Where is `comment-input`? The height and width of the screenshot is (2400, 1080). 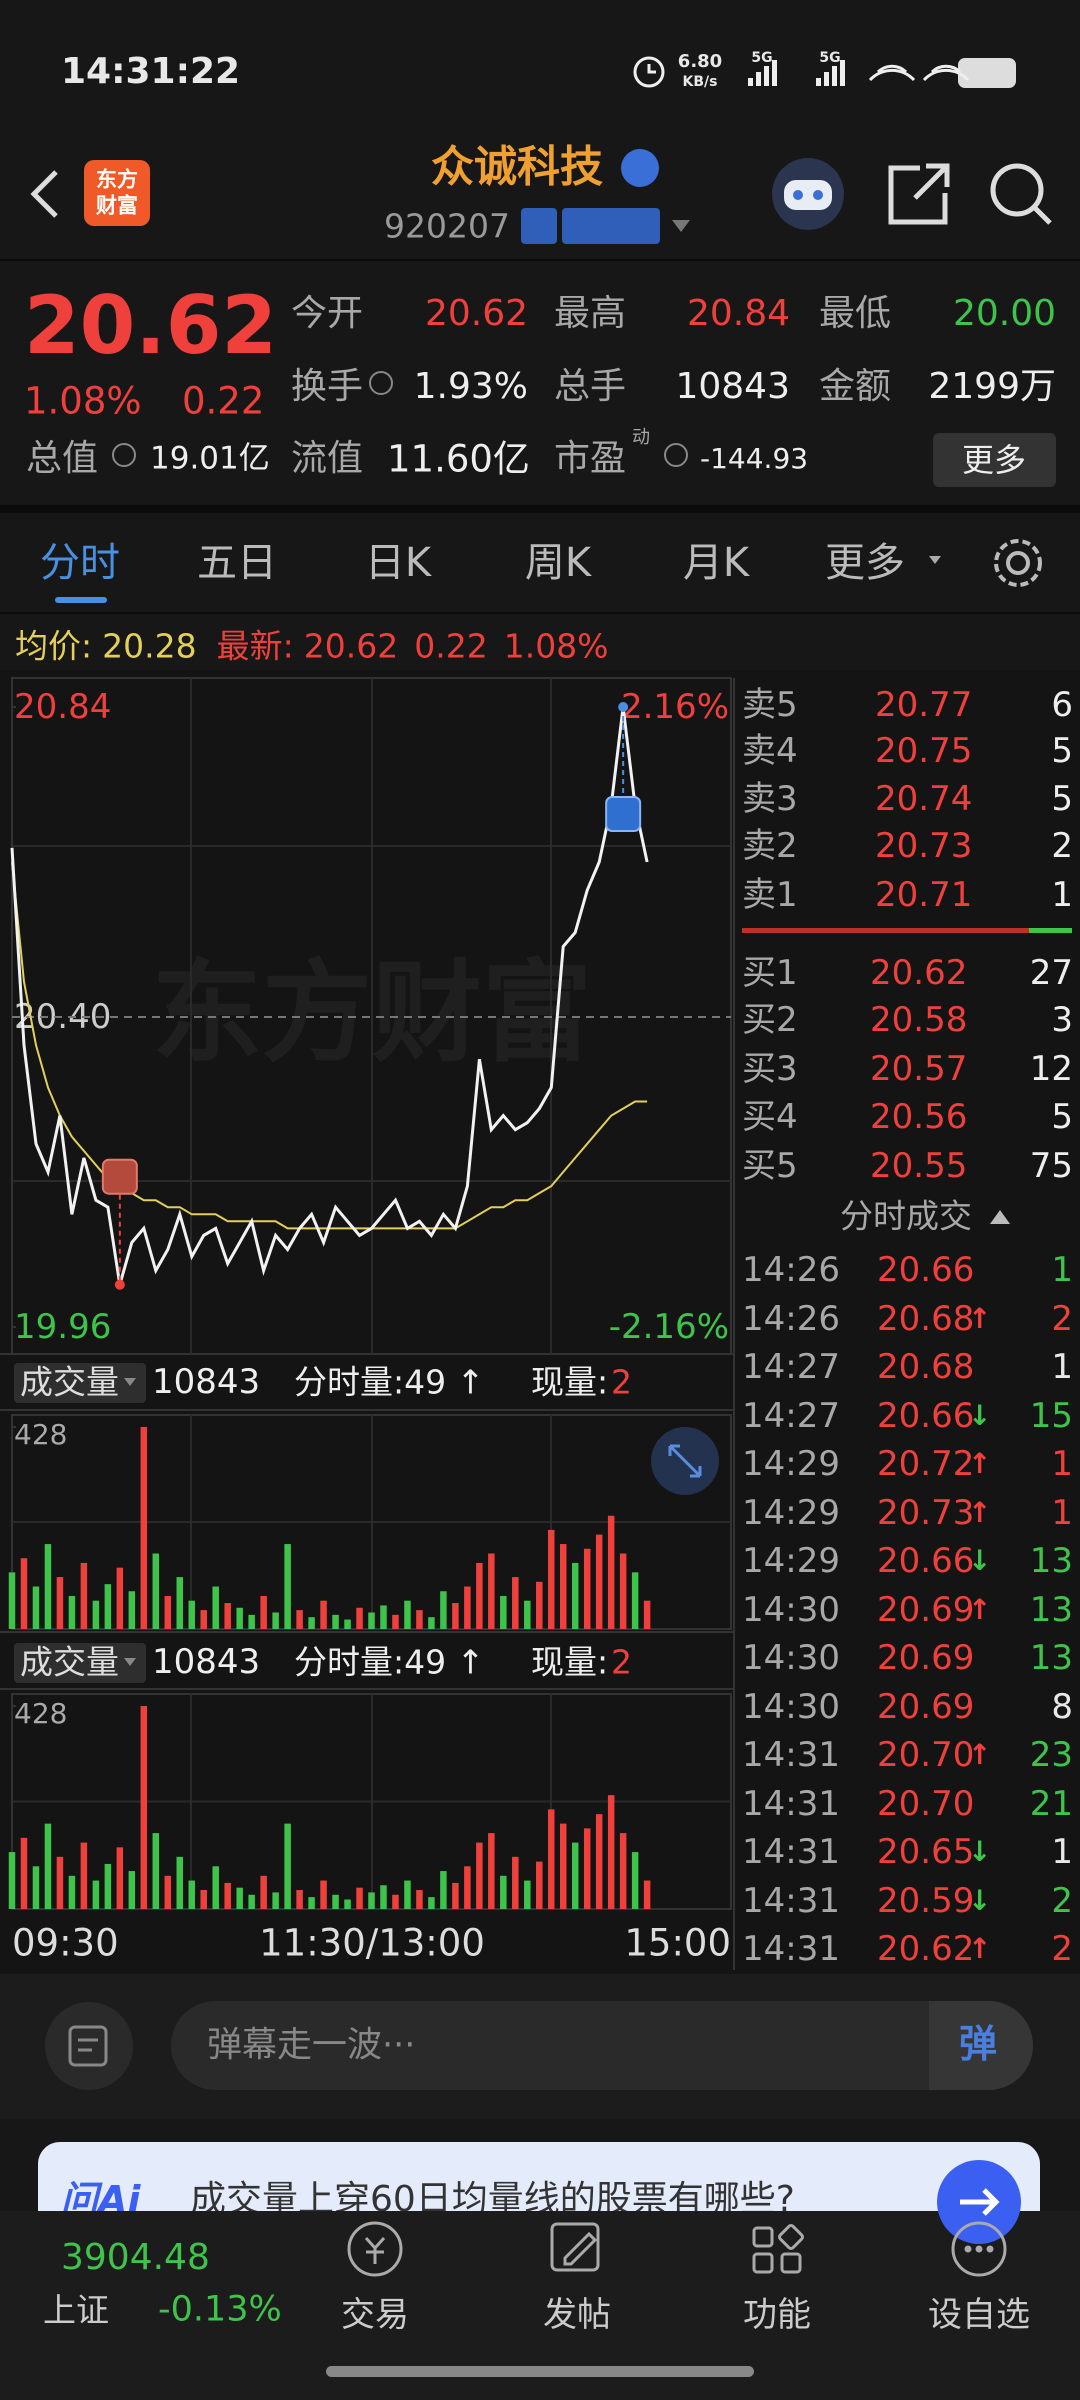 comment-input is located at coordinates (602, 2045).